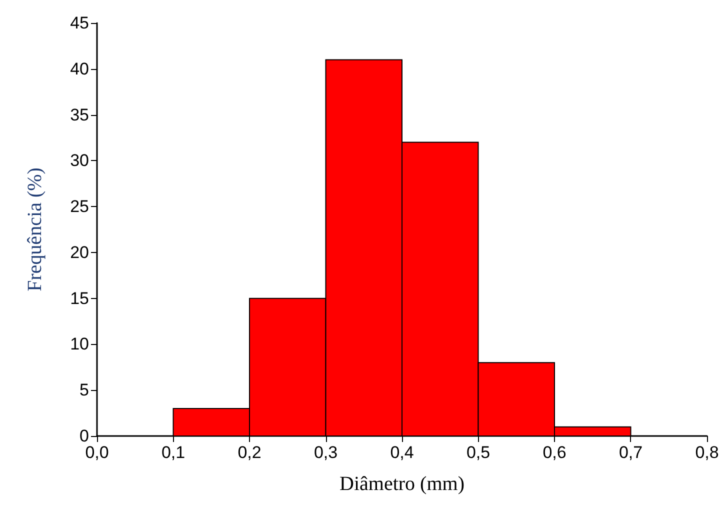  I want to click on x-tick-label: 0,2, so click(250, 452).